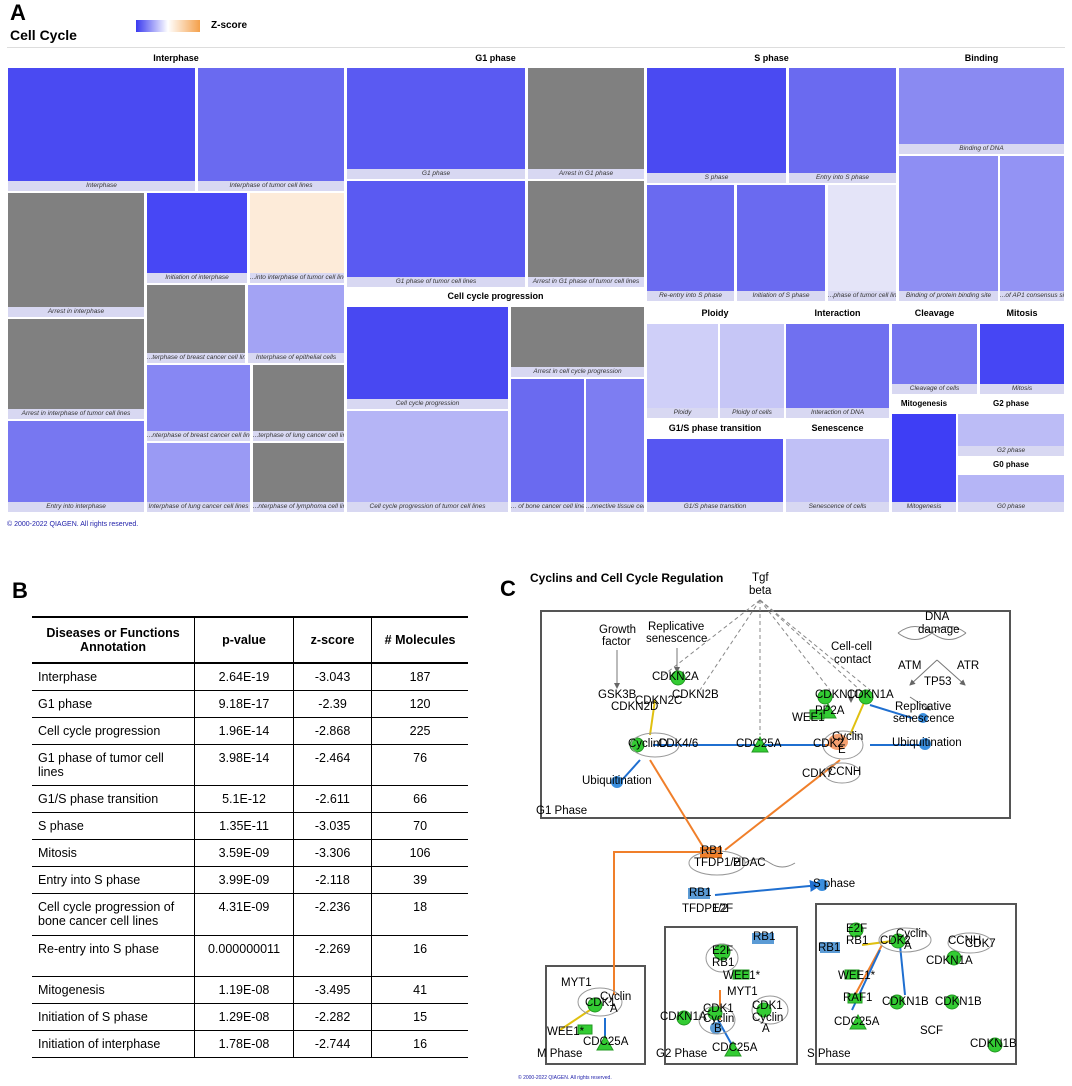 The image size is (1072, 1086). What do you see at coordinates (577, 372) in the screenshot?
I see `treemap-tile-label: Arrest in cell cycle progression` at bounding box center [577, 372].